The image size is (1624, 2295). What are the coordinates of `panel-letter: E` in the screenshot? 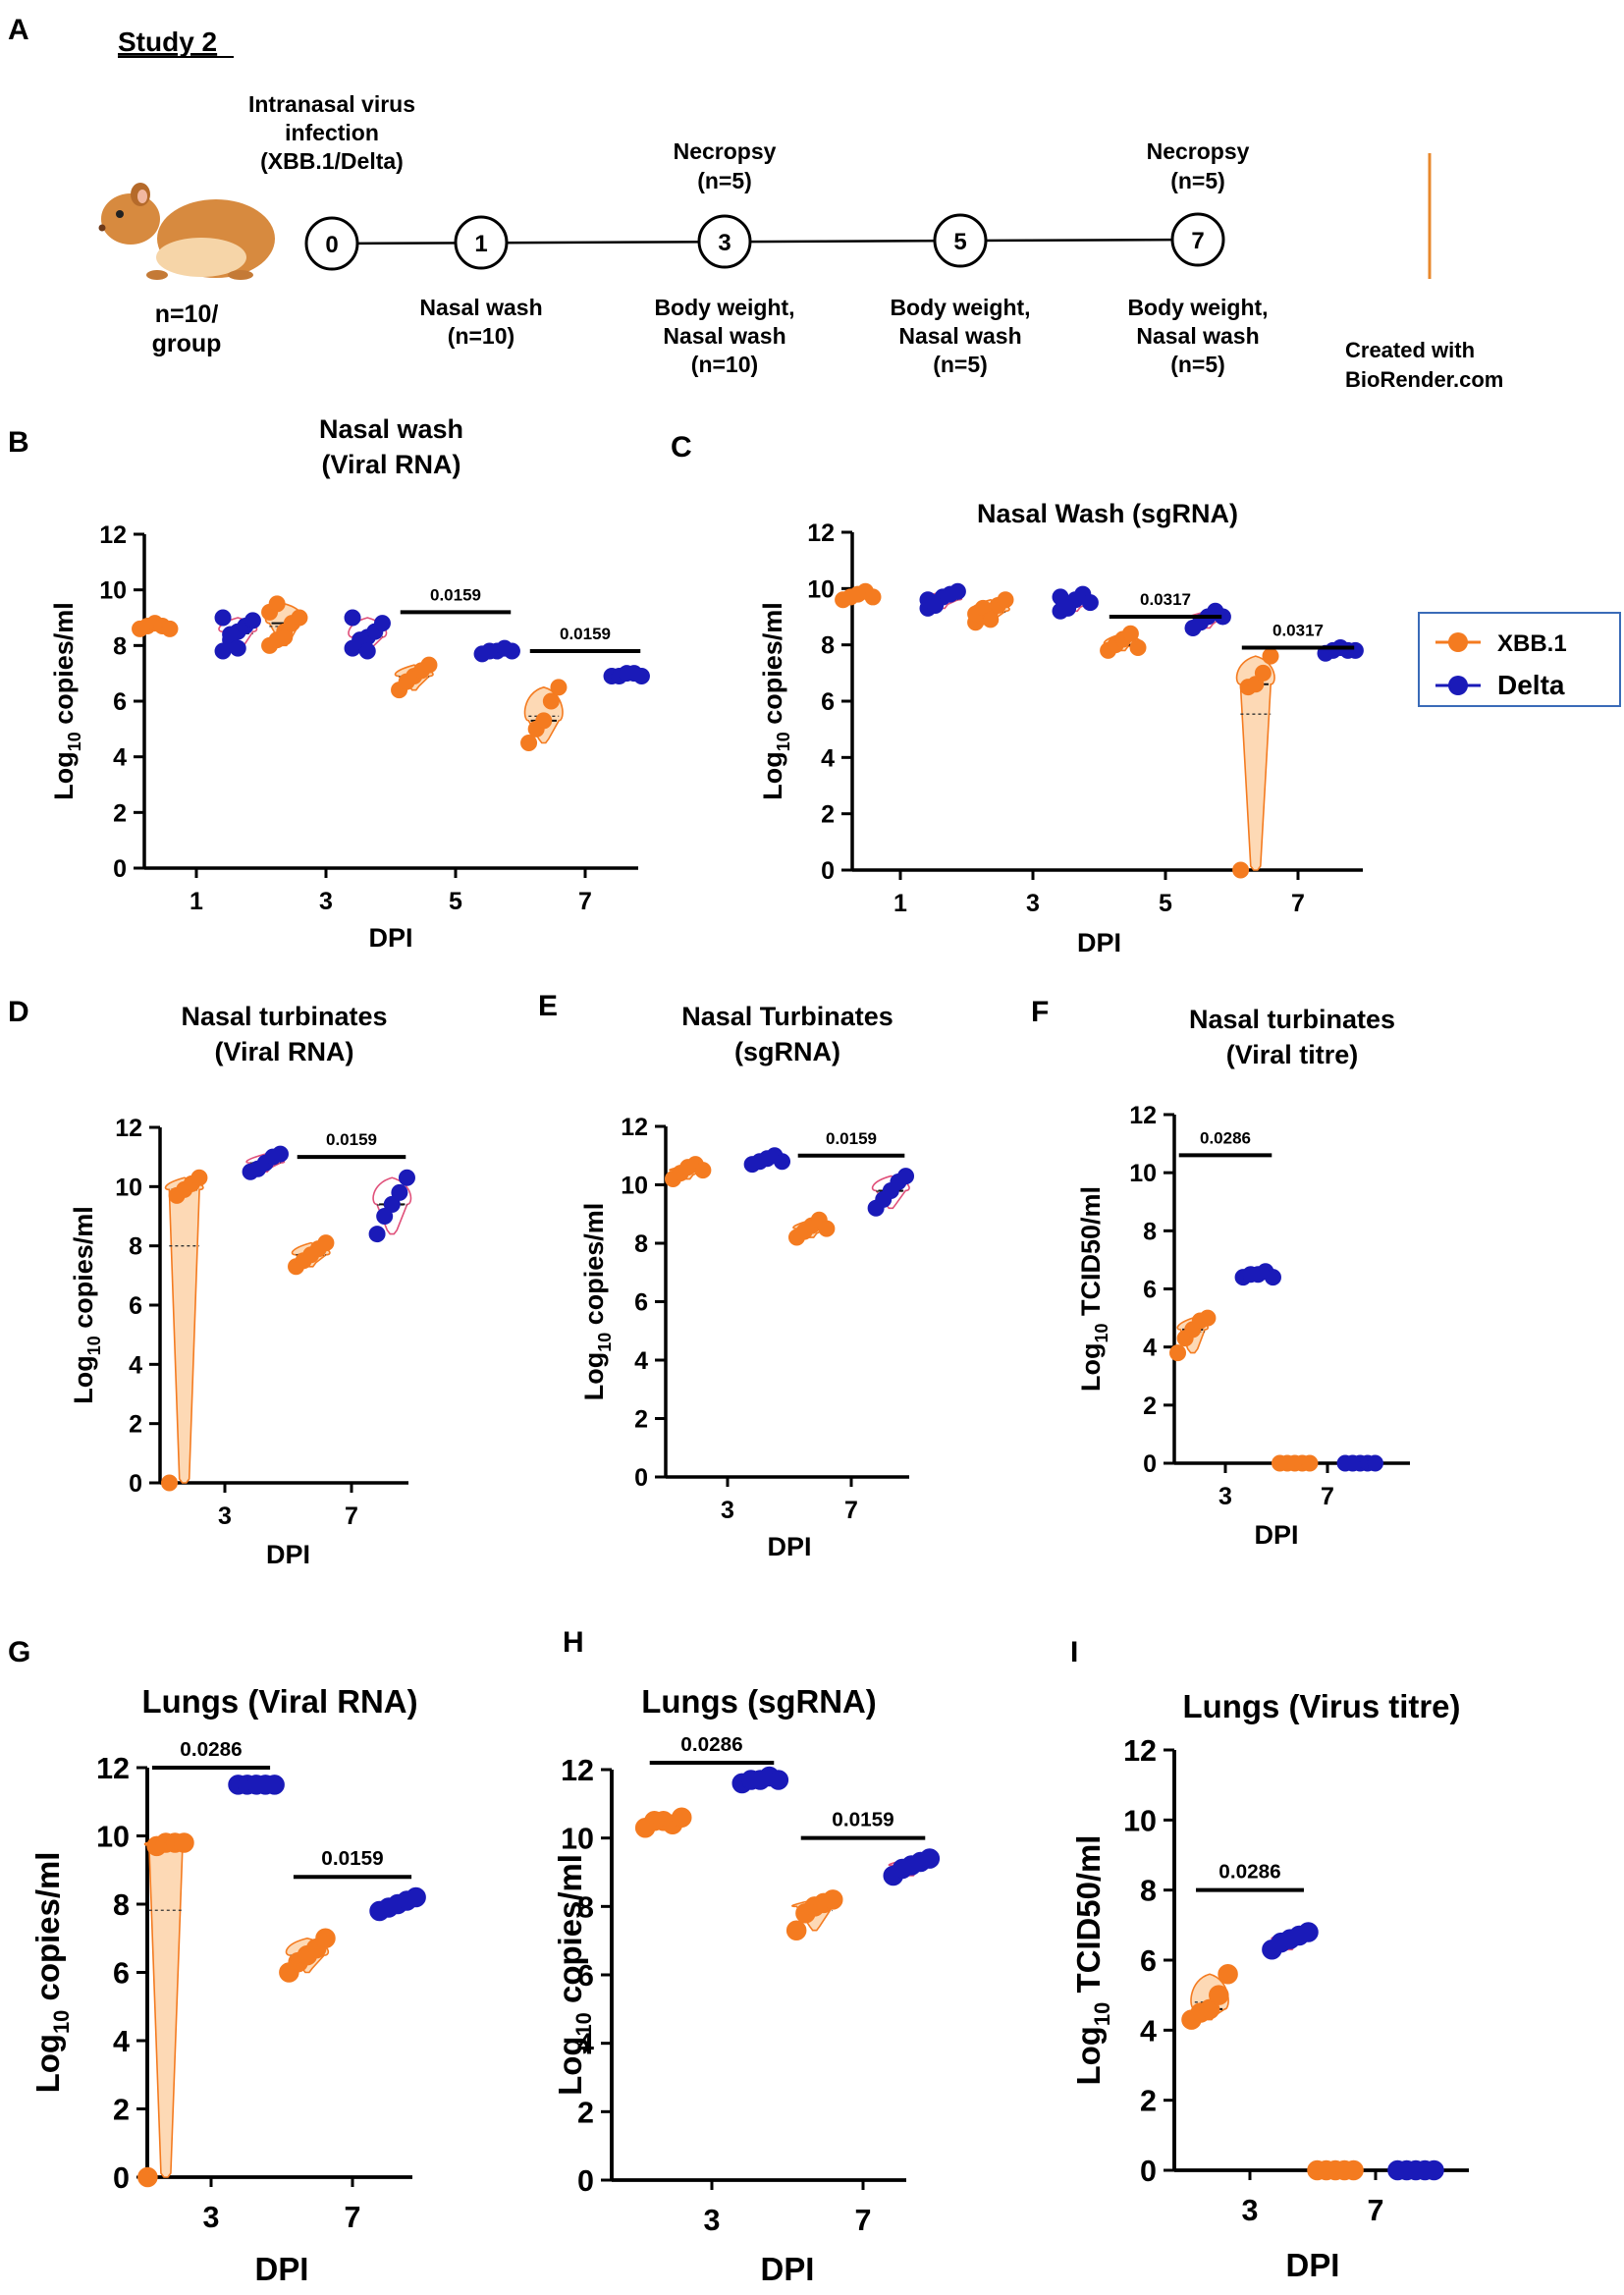 It's located at (548, 1006).